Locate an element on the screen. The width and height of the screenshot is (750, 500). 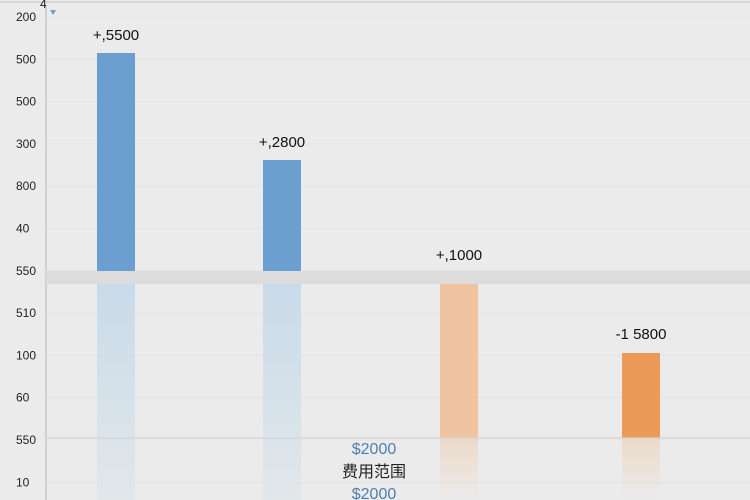
y-tick-label: 10 is located at coordinates (23, 482).